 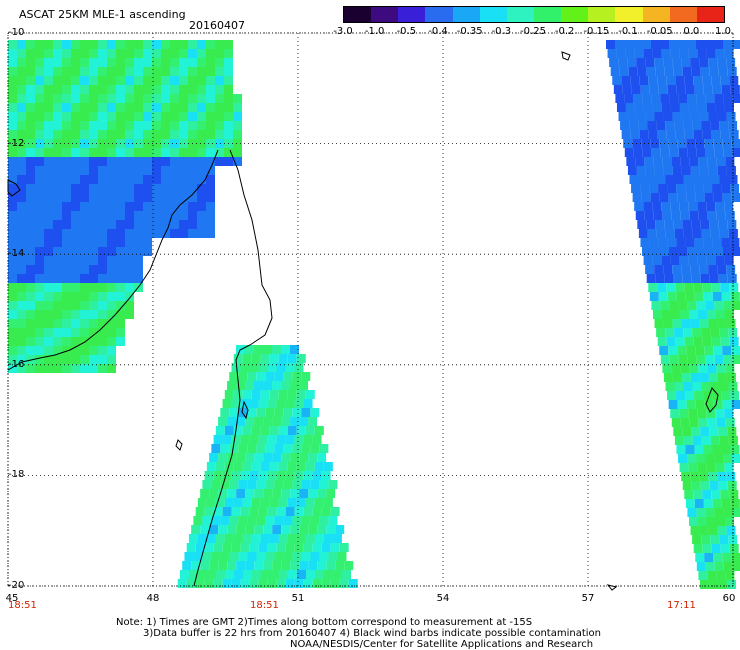 What do you see at coordinates (656, 14) in the screenshot?
I see `colorbar-segment` at bounding box center [656, 14].